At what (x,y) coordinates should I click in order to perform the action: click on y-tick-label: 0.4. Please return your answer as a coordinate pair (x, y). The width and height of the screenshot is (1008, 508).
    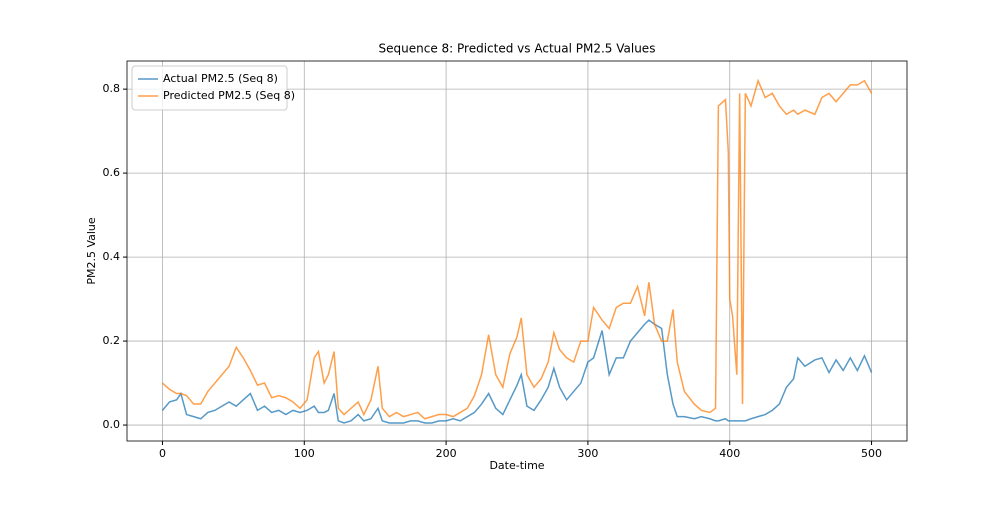
    Looking at the image, I should click on (112, 256).